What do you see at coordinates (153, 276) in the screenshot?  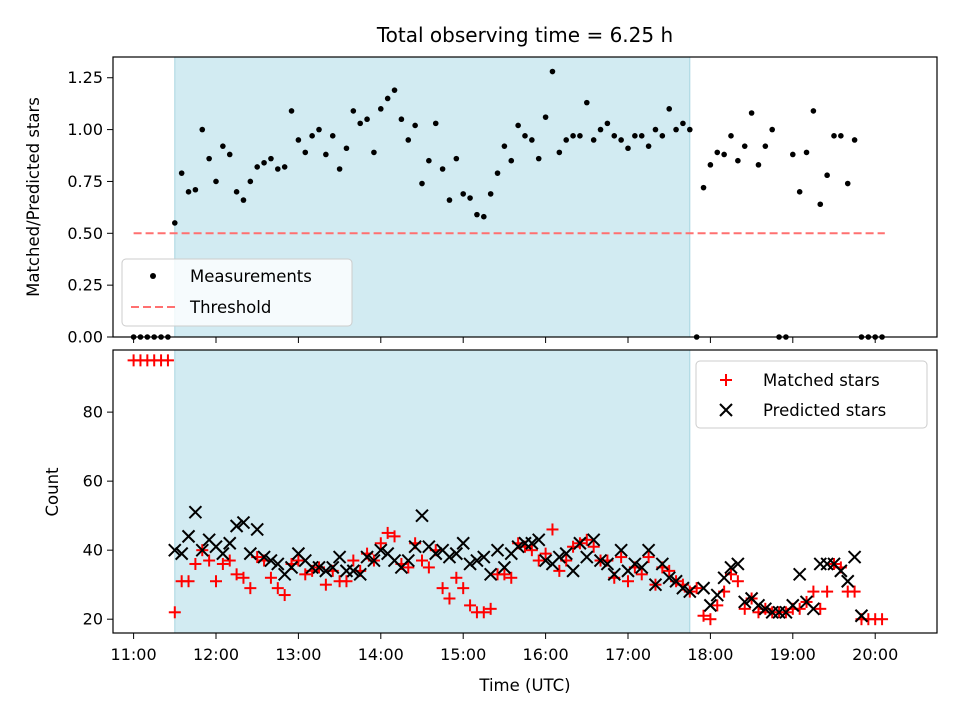 I see `legend-measurements-marker` at bounding box center [153, 276].